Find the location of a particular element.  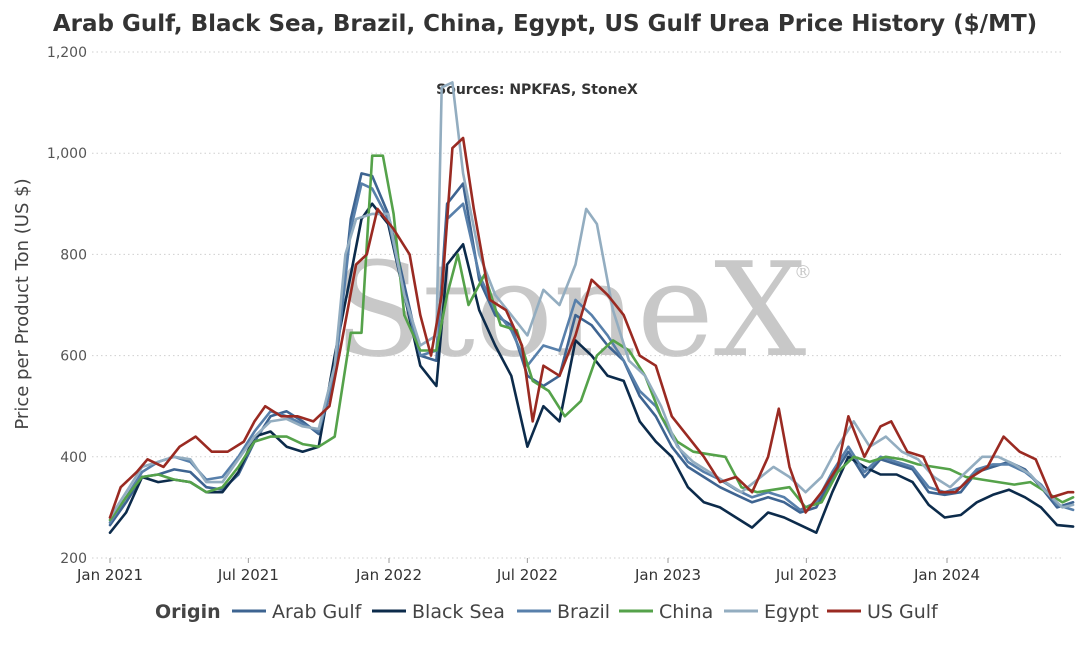

y-tick-label: 600 is located at coordinates (73, 357).